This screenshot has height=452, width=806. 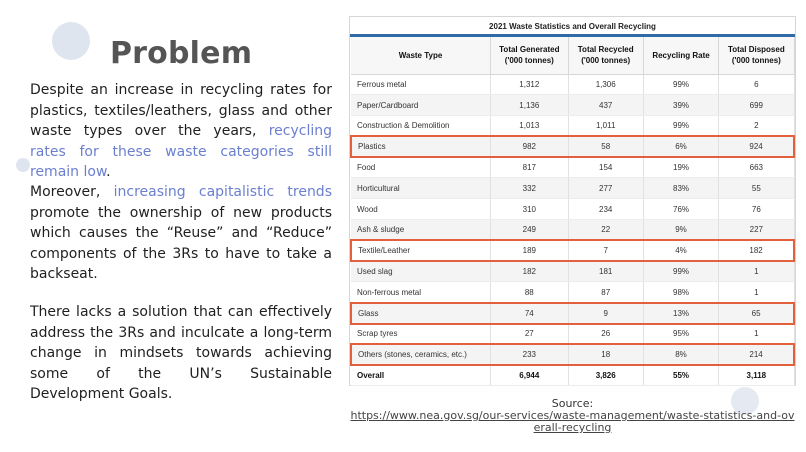 What do you see at coordinates (108, 172) in the screenshot?
I see `p1-end: .` at bounding box center [108, 172].